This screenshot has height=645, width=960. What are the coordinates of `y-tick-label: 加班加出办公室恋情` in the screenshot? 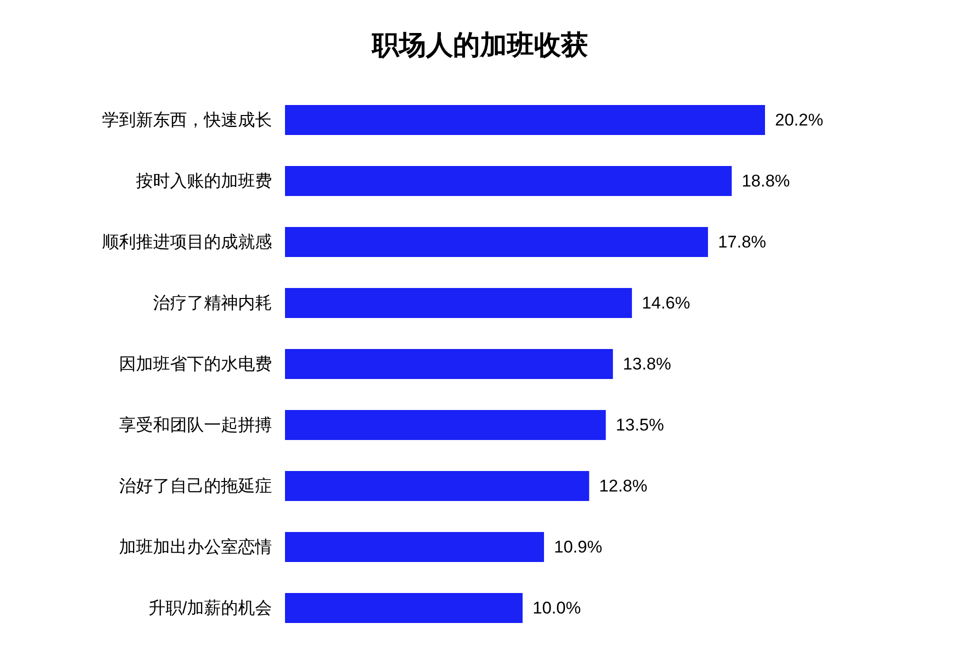 It's located at (195, 547).